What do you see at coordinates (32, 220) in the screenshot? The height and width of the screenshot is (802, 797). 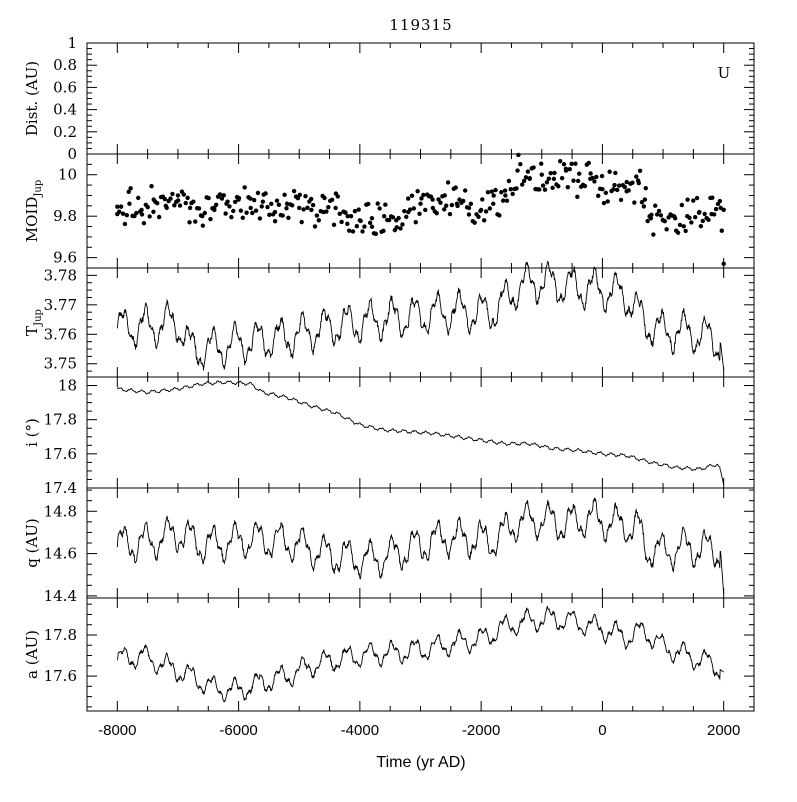 I see `y-axis-label-text: MOID` at bounding box center [32, 220].